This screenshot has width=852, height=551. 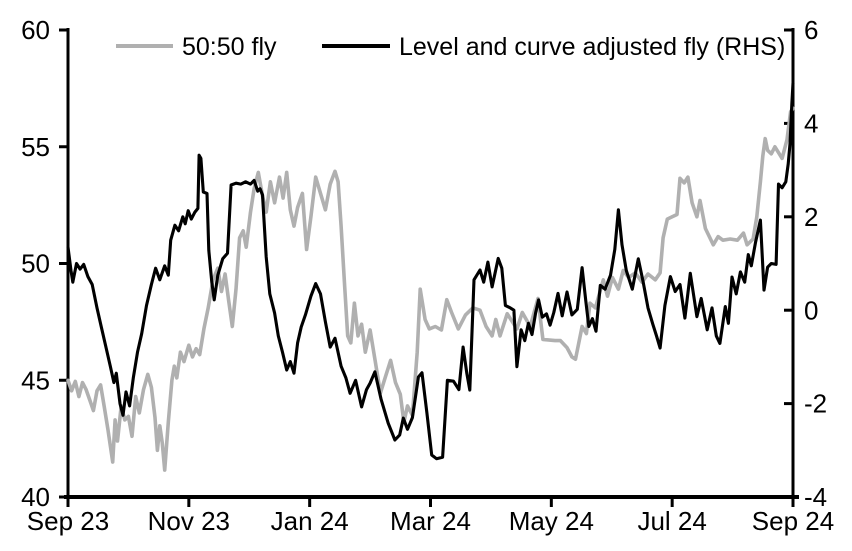 I want to click on x-axis-tick-label: Mar 24, so click(x=430, y=521).